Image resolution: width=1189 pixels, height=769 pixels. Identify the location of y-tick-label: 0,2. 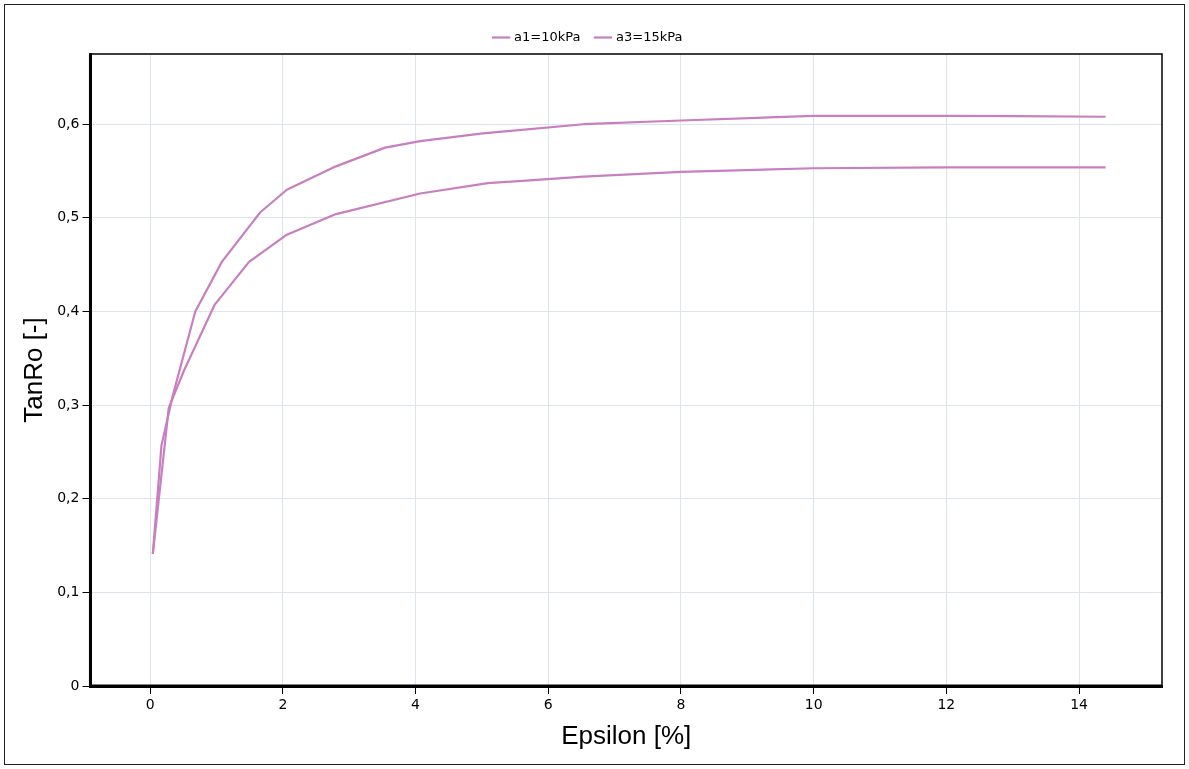
(68, 497).